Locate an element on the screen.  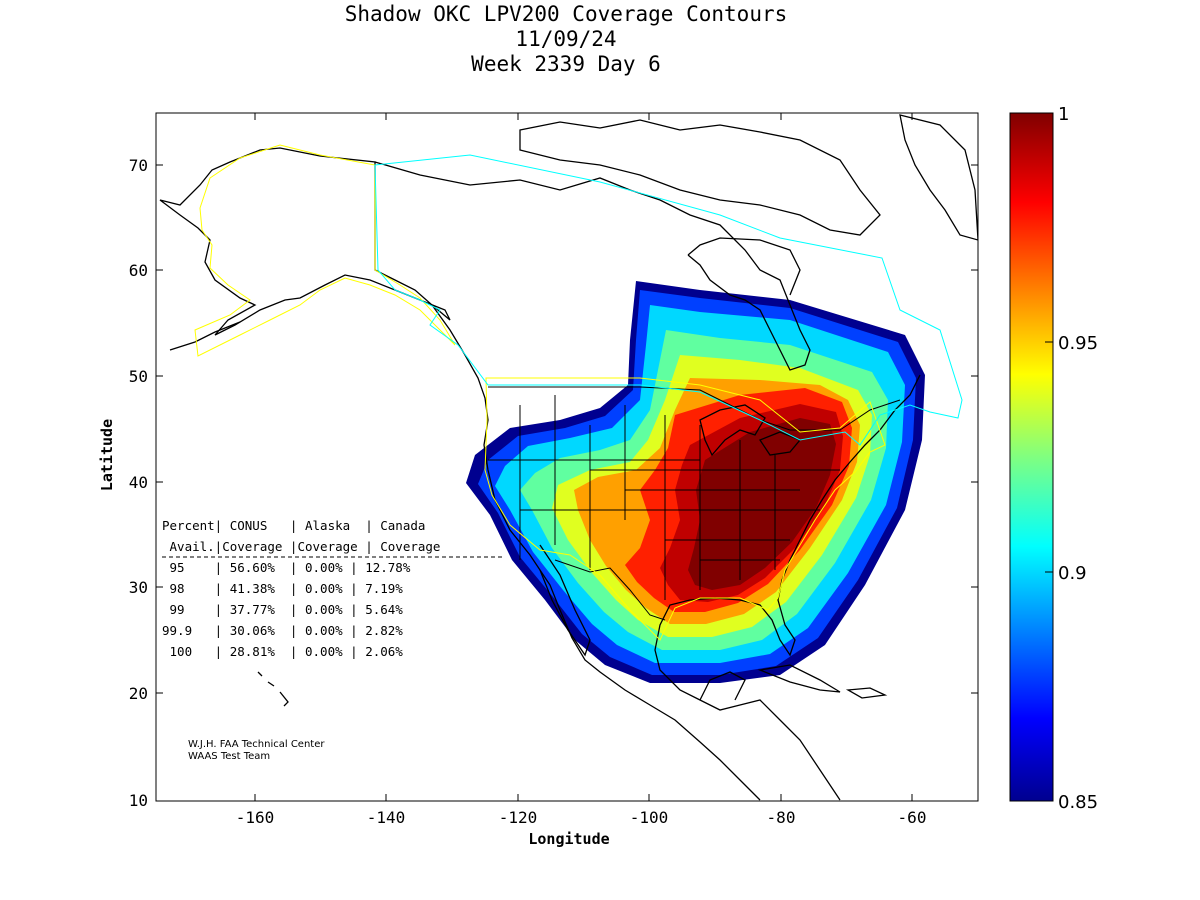
credit-line-1: W.J.H. FAA Technical Center is located at coordinates (256, 744).